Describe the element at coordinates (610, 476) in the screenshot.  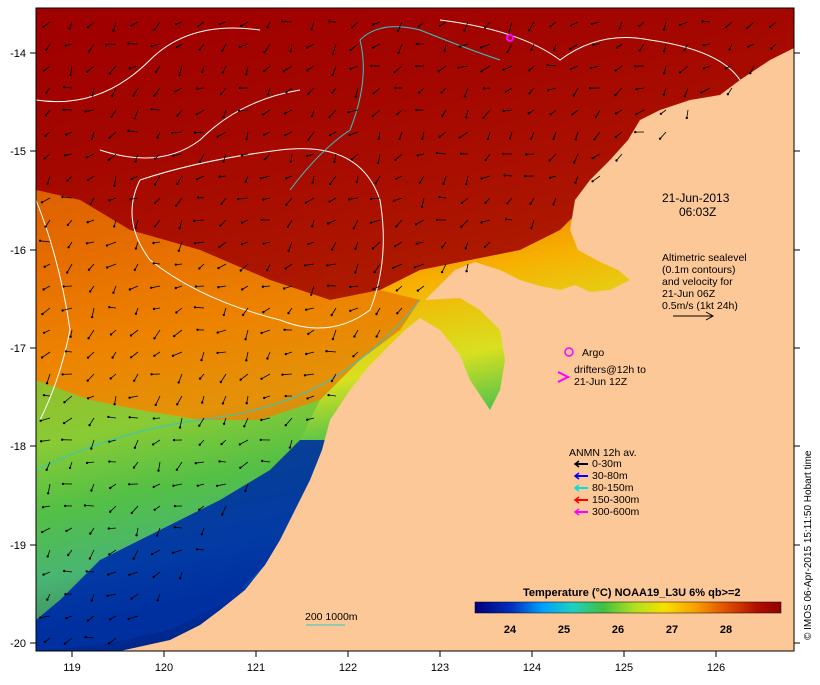
I see `anmn-legend-label: 30-80m` at that location.